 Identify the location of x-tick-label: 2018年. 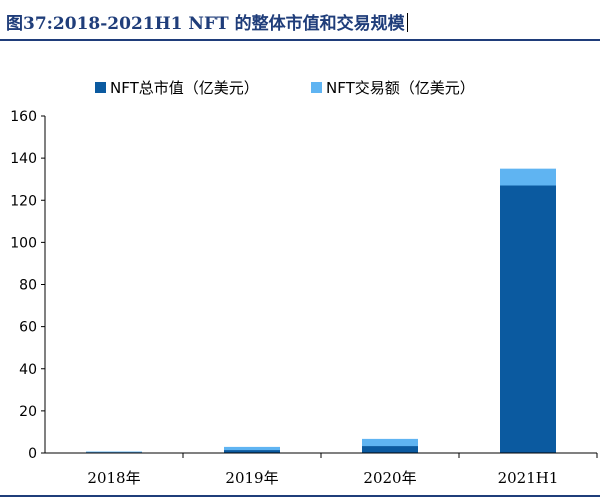
(113, 478).